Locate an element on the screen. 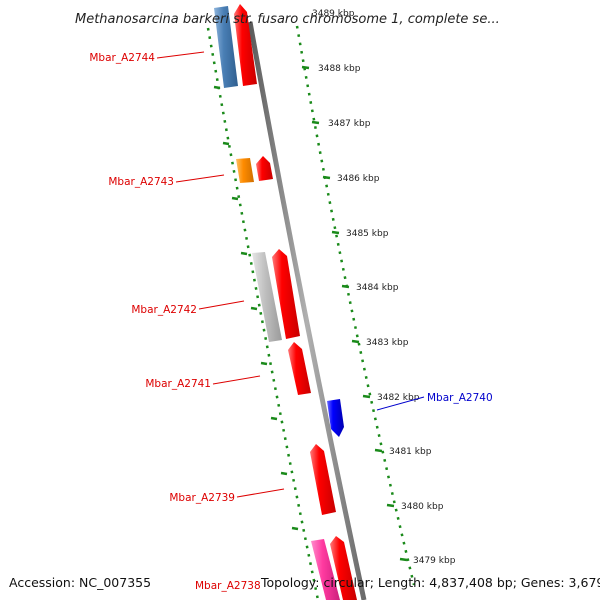 Image resolution: width=600 pixels, height=600 pixels. gene-label-mbar-a2743: Mbar_A2743 is located at coordinates (141, 182).